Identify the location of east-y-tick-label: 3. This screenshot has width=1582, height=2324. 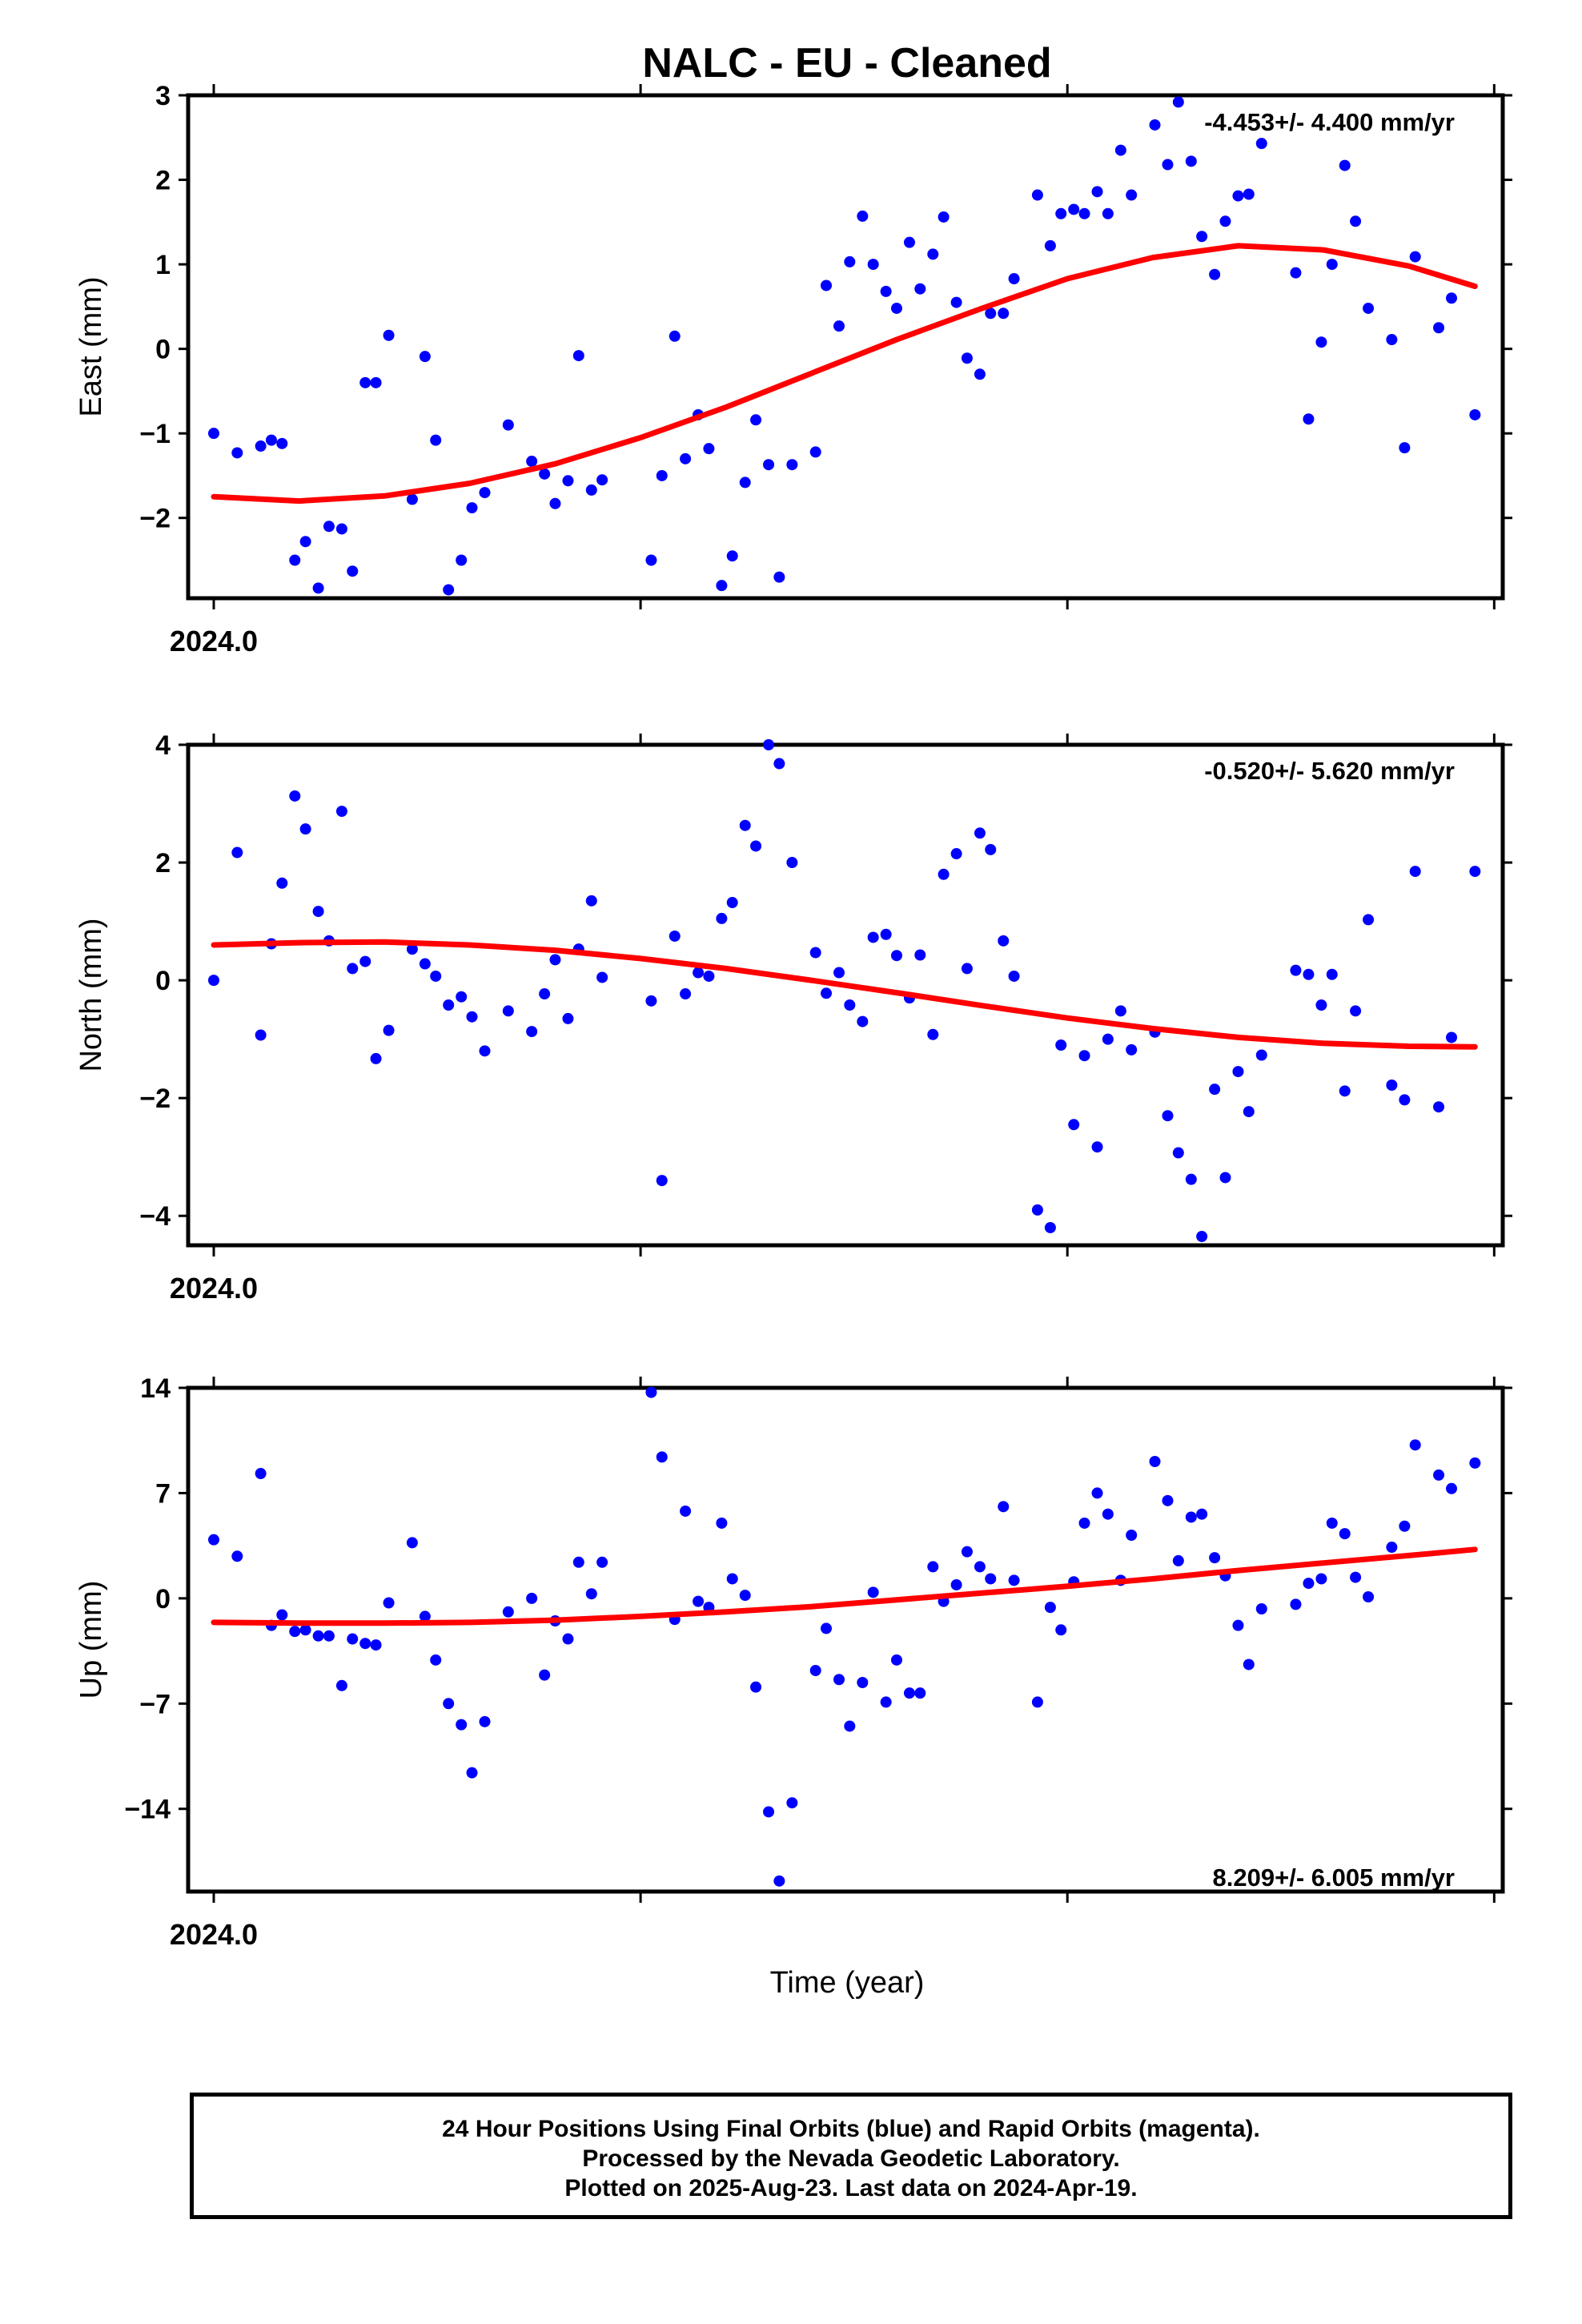
(163, 96).